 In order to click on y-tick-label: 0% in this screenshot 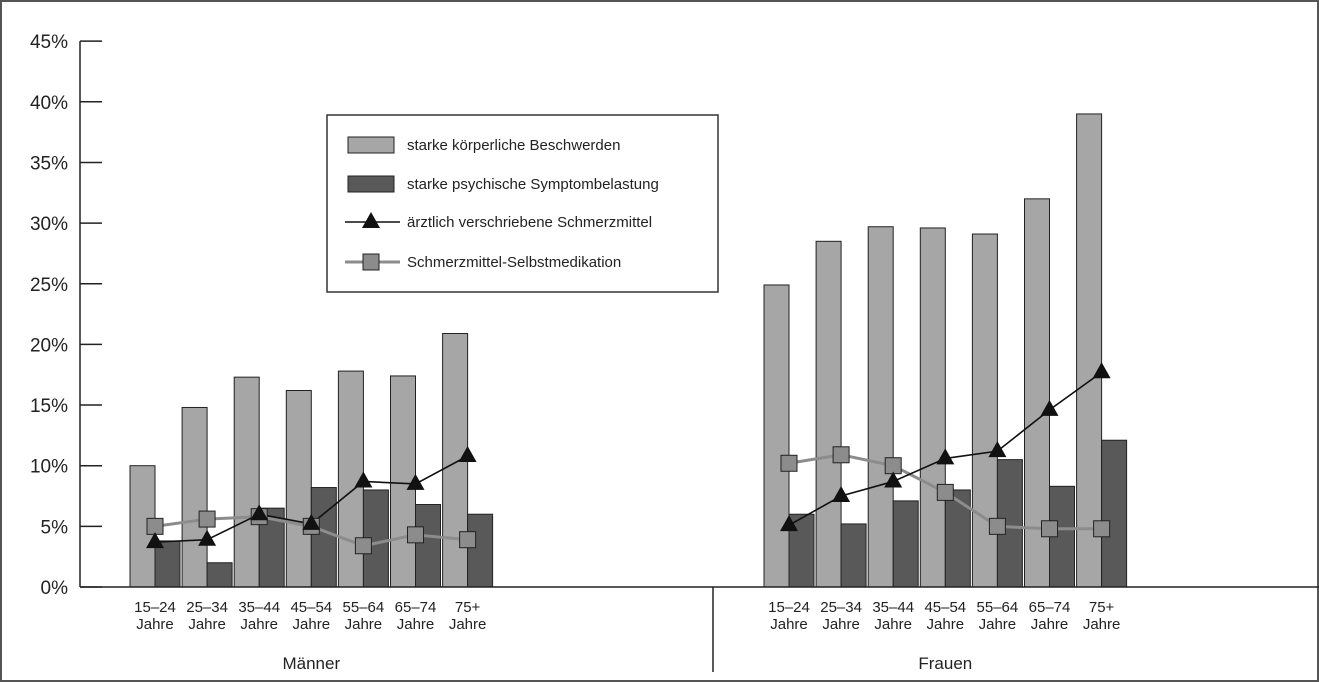, I will do `click(55, 588)`.